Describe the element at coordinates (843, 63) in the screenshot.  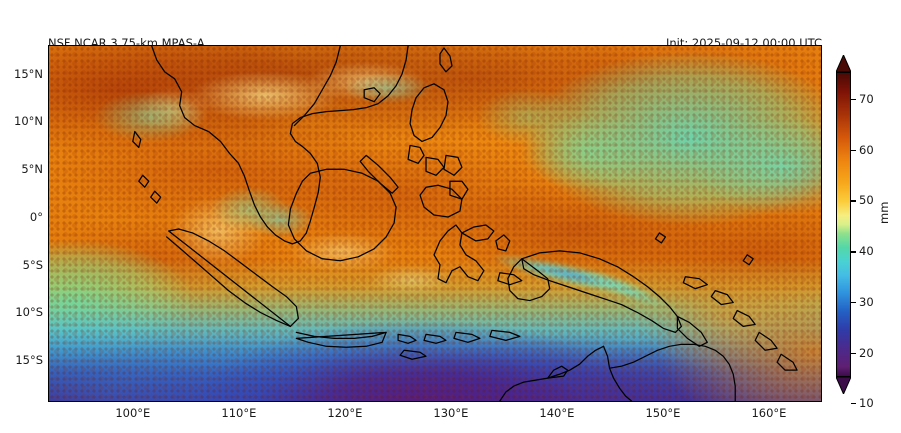
I see `colorbar-max-arrow` at that location.